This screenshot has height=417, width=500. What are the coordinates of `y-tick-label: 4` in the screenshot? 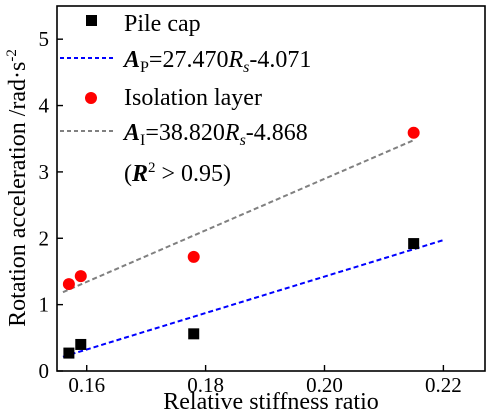 It's located at (44, 106).